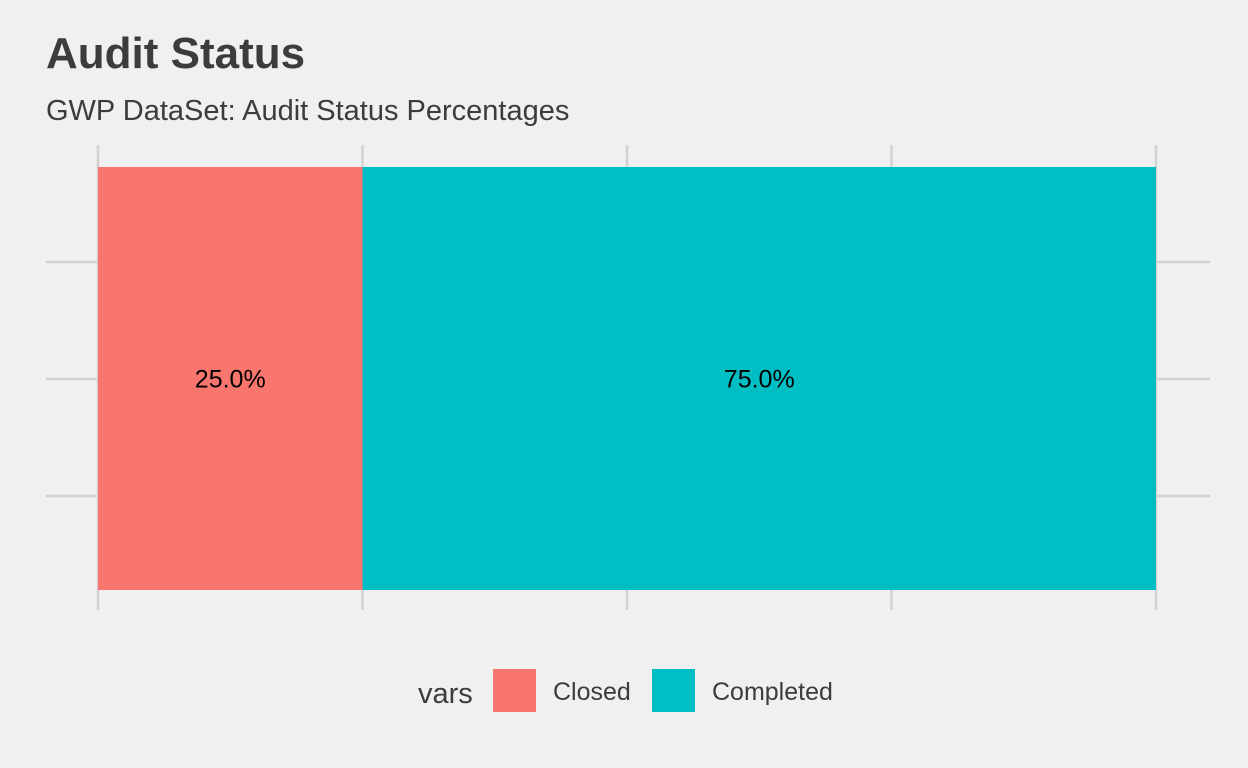 This screenshot has height=768, width=1248. I want to click on legend-label-closed: Closed, so click(592, 692).